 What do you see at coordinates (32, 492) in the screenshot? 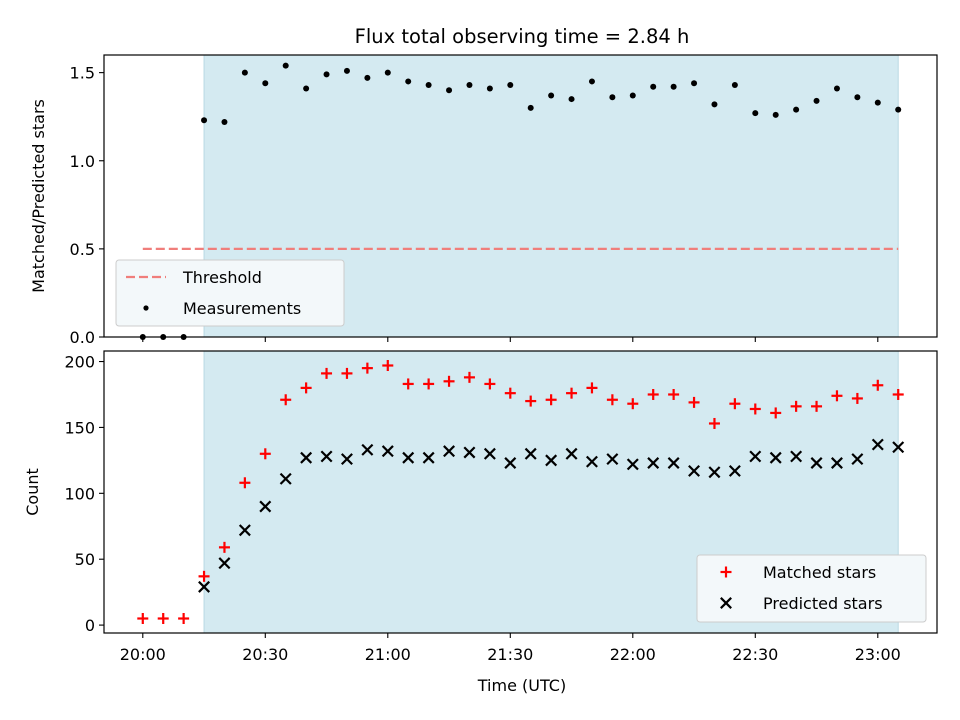
I see `bottom-y-axis-label: Count` at bounding box center [32, 492].